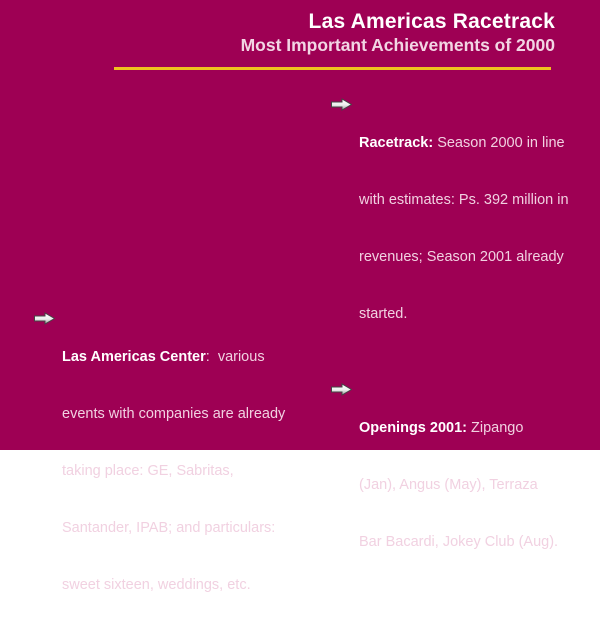 The height and width of the screenshot is (633, 600). What do you see at coordinates (396, 143) in the screenshot?
I see `bullet-lead: Racetrack:` at bounding box center [396, 143].